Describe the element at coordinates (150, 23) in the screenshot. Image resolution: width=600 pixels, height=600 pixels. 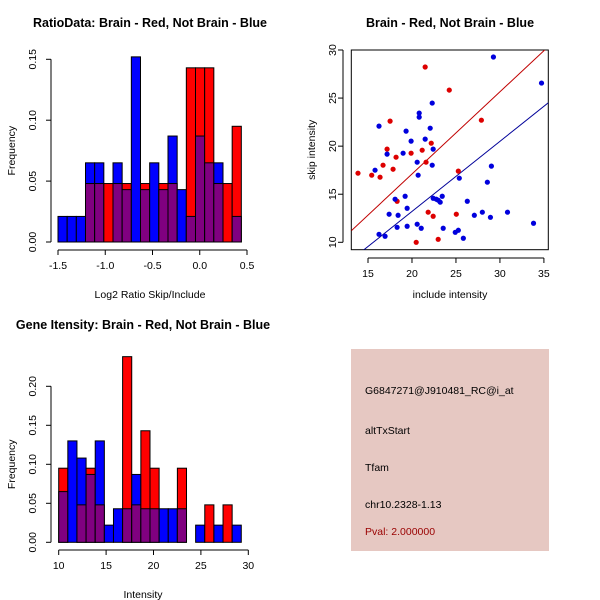
I see `chart-title: RatioData: Brain - Red, Not Brain - Blue` at that location.